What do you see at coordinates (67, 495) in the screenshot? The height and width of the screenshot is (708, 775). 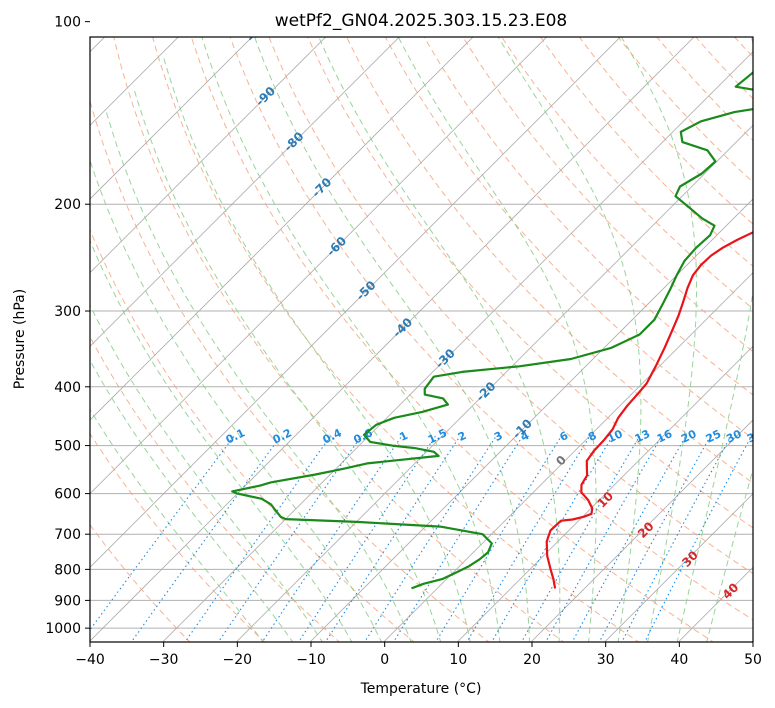 I see `y-tick-label: 600` at bounding box center [67, 495].